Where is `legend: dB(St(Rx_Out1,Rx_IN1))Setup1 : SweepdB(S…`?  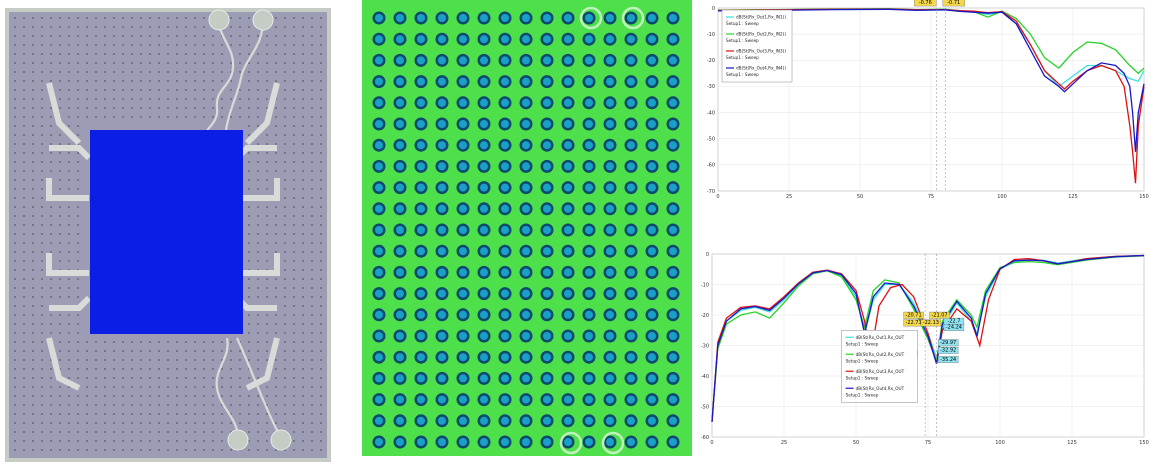 legend: dB(St(Rx_Out1,Rx_IN1))Setup1 : SweepdB(S… is located at coordinates (757, 46).